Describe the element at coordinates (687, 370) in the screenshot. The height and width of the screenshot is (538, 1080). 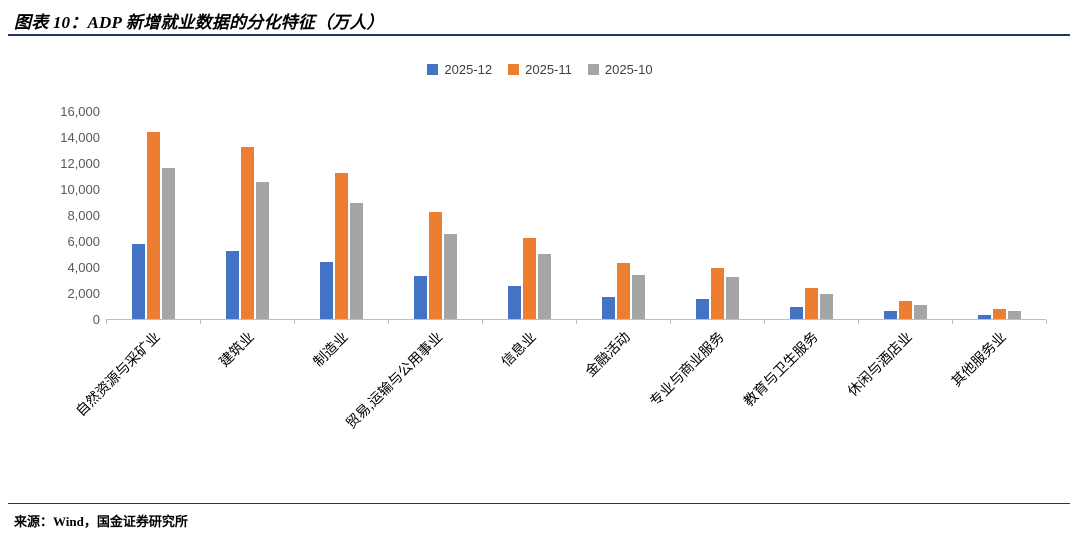
I see `x-axis-category-label: 专业与商业服务` at that location.